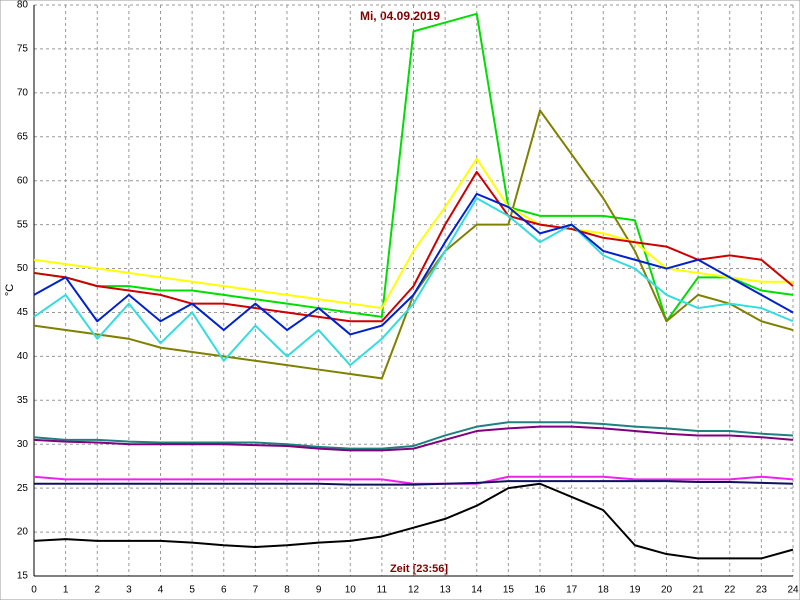 This screenshot has width=800, height=600. Describe the element at coordinates (382, 590) in the screenshot. I see `x-tick-label: 11` at that location.